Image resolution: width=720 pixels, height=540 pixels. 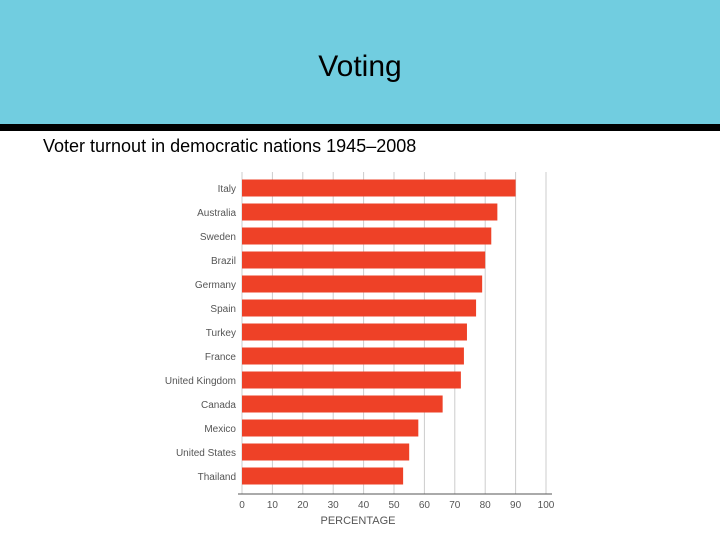 What do you see at coordinates (351, 380) in the screenshot?
I see `bar-united-kingdom` at bounding box center [351, 380].